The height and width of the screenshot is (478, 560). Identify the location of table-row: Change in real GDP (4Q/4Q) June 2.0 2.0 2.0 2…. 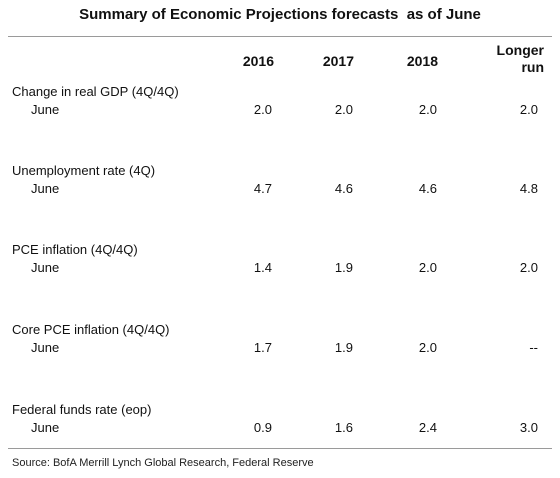
(280, 108).